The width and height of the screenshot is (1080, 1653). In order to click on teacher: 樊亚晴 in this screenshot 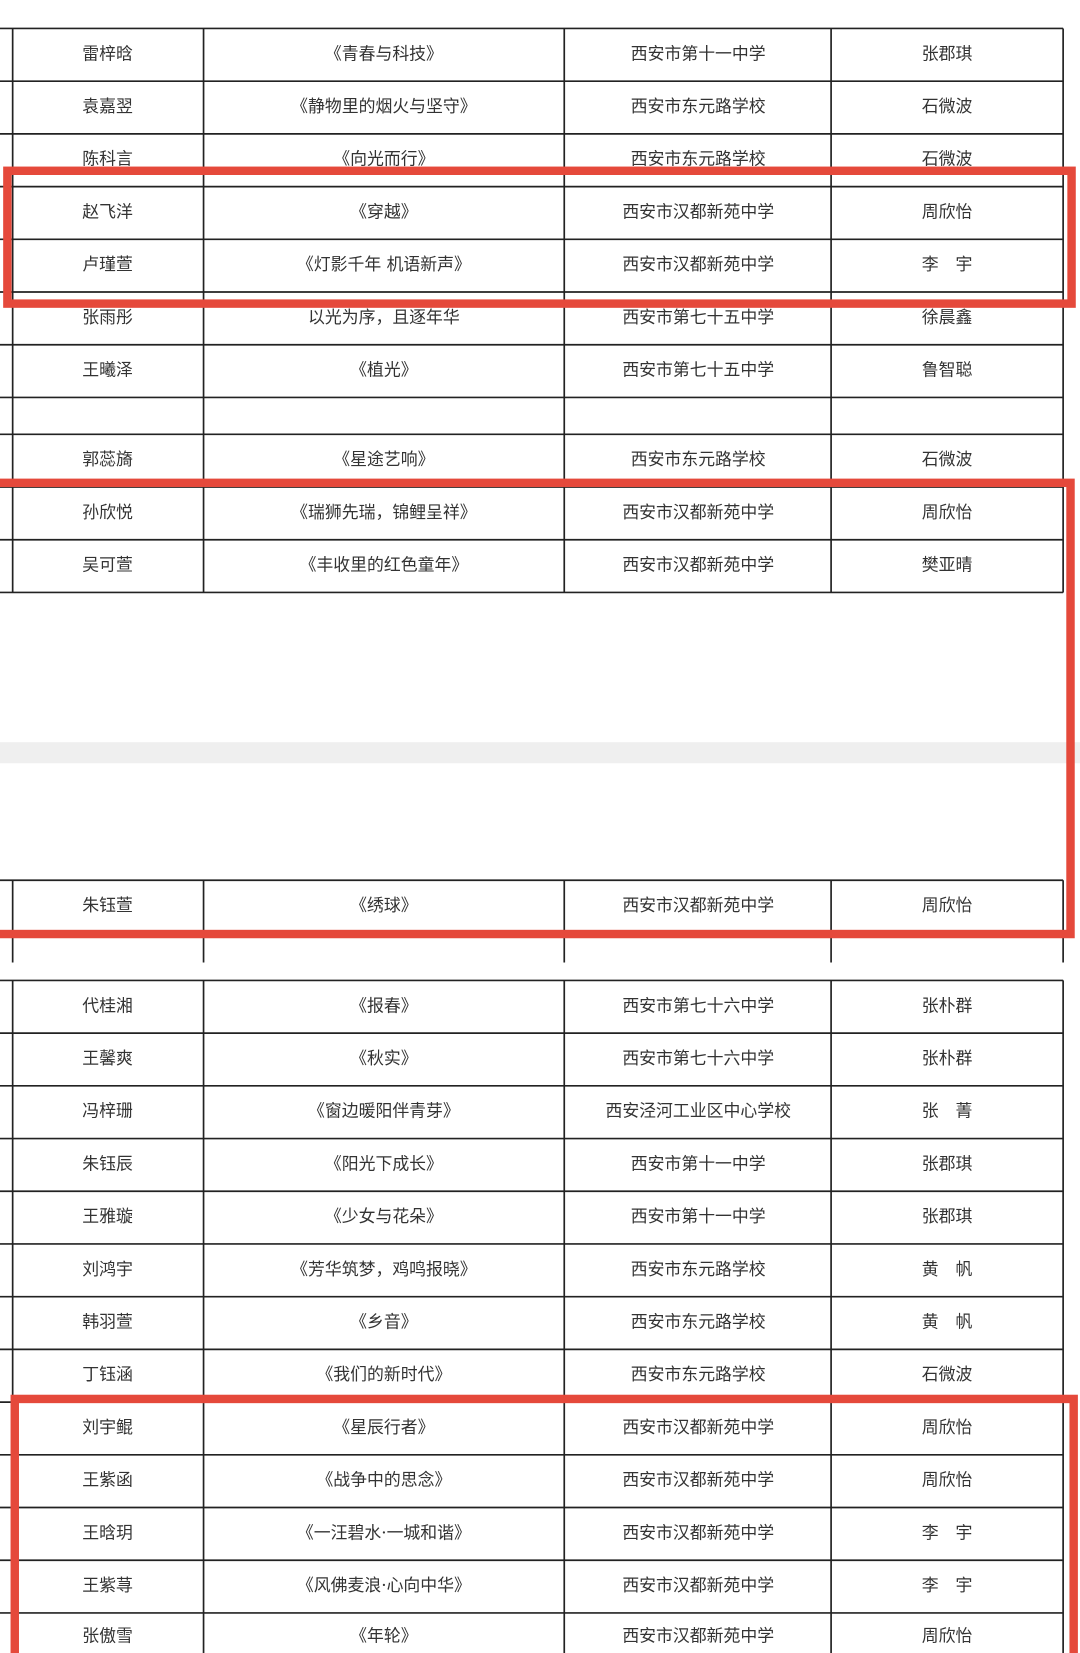, I will do `click(947, 565)`.